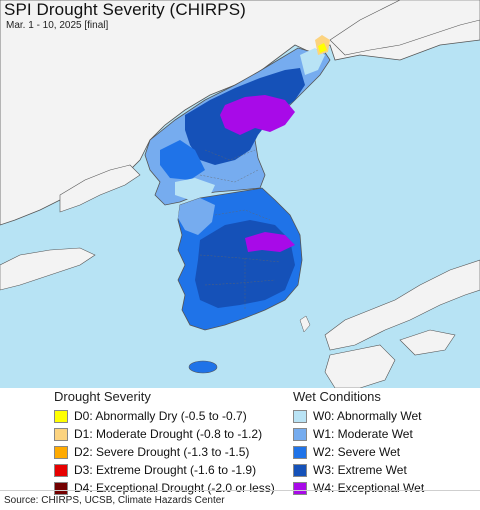 This screenshot has height=510, width=480. Describe the element at coordinates (300, 488) in the screenshot. I see `swatch-w4` at that location.